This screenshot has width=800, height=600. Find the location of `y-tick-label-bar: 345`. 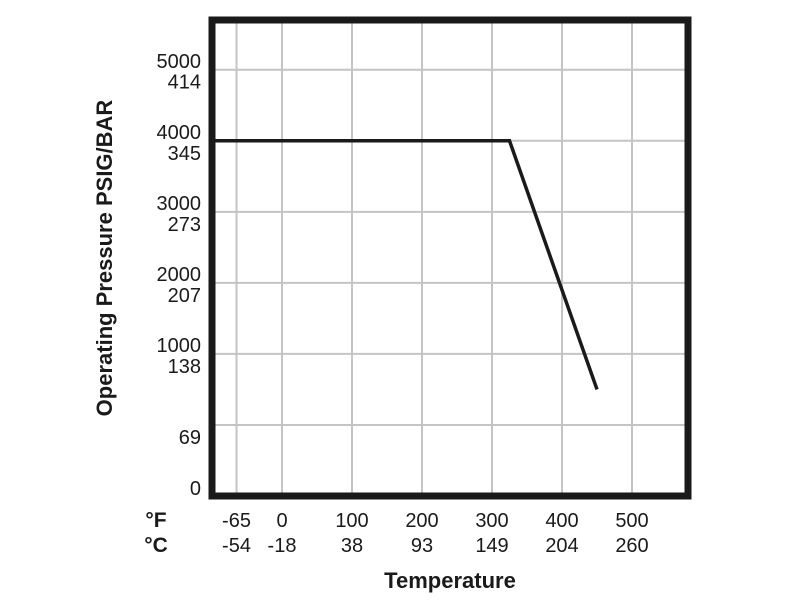

y-tick-label-bar: 345 is located at coordinates (184, 154).